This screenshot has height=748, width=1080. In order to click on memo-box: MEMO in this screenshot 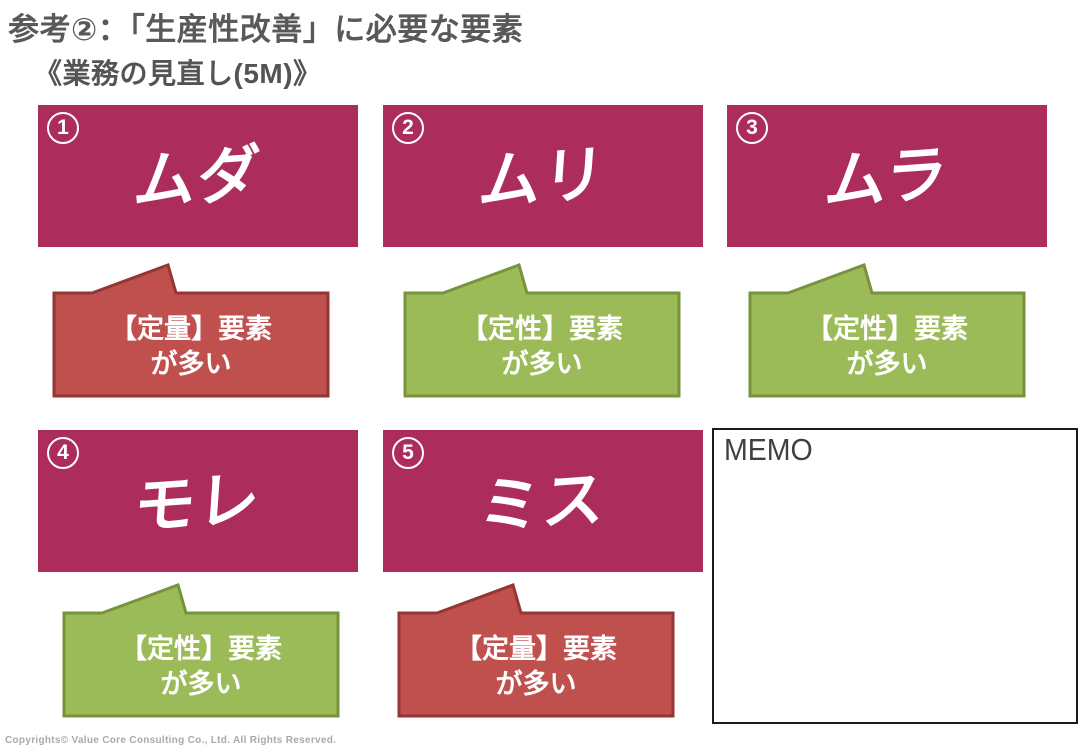, I will do `click(895, 576)`.